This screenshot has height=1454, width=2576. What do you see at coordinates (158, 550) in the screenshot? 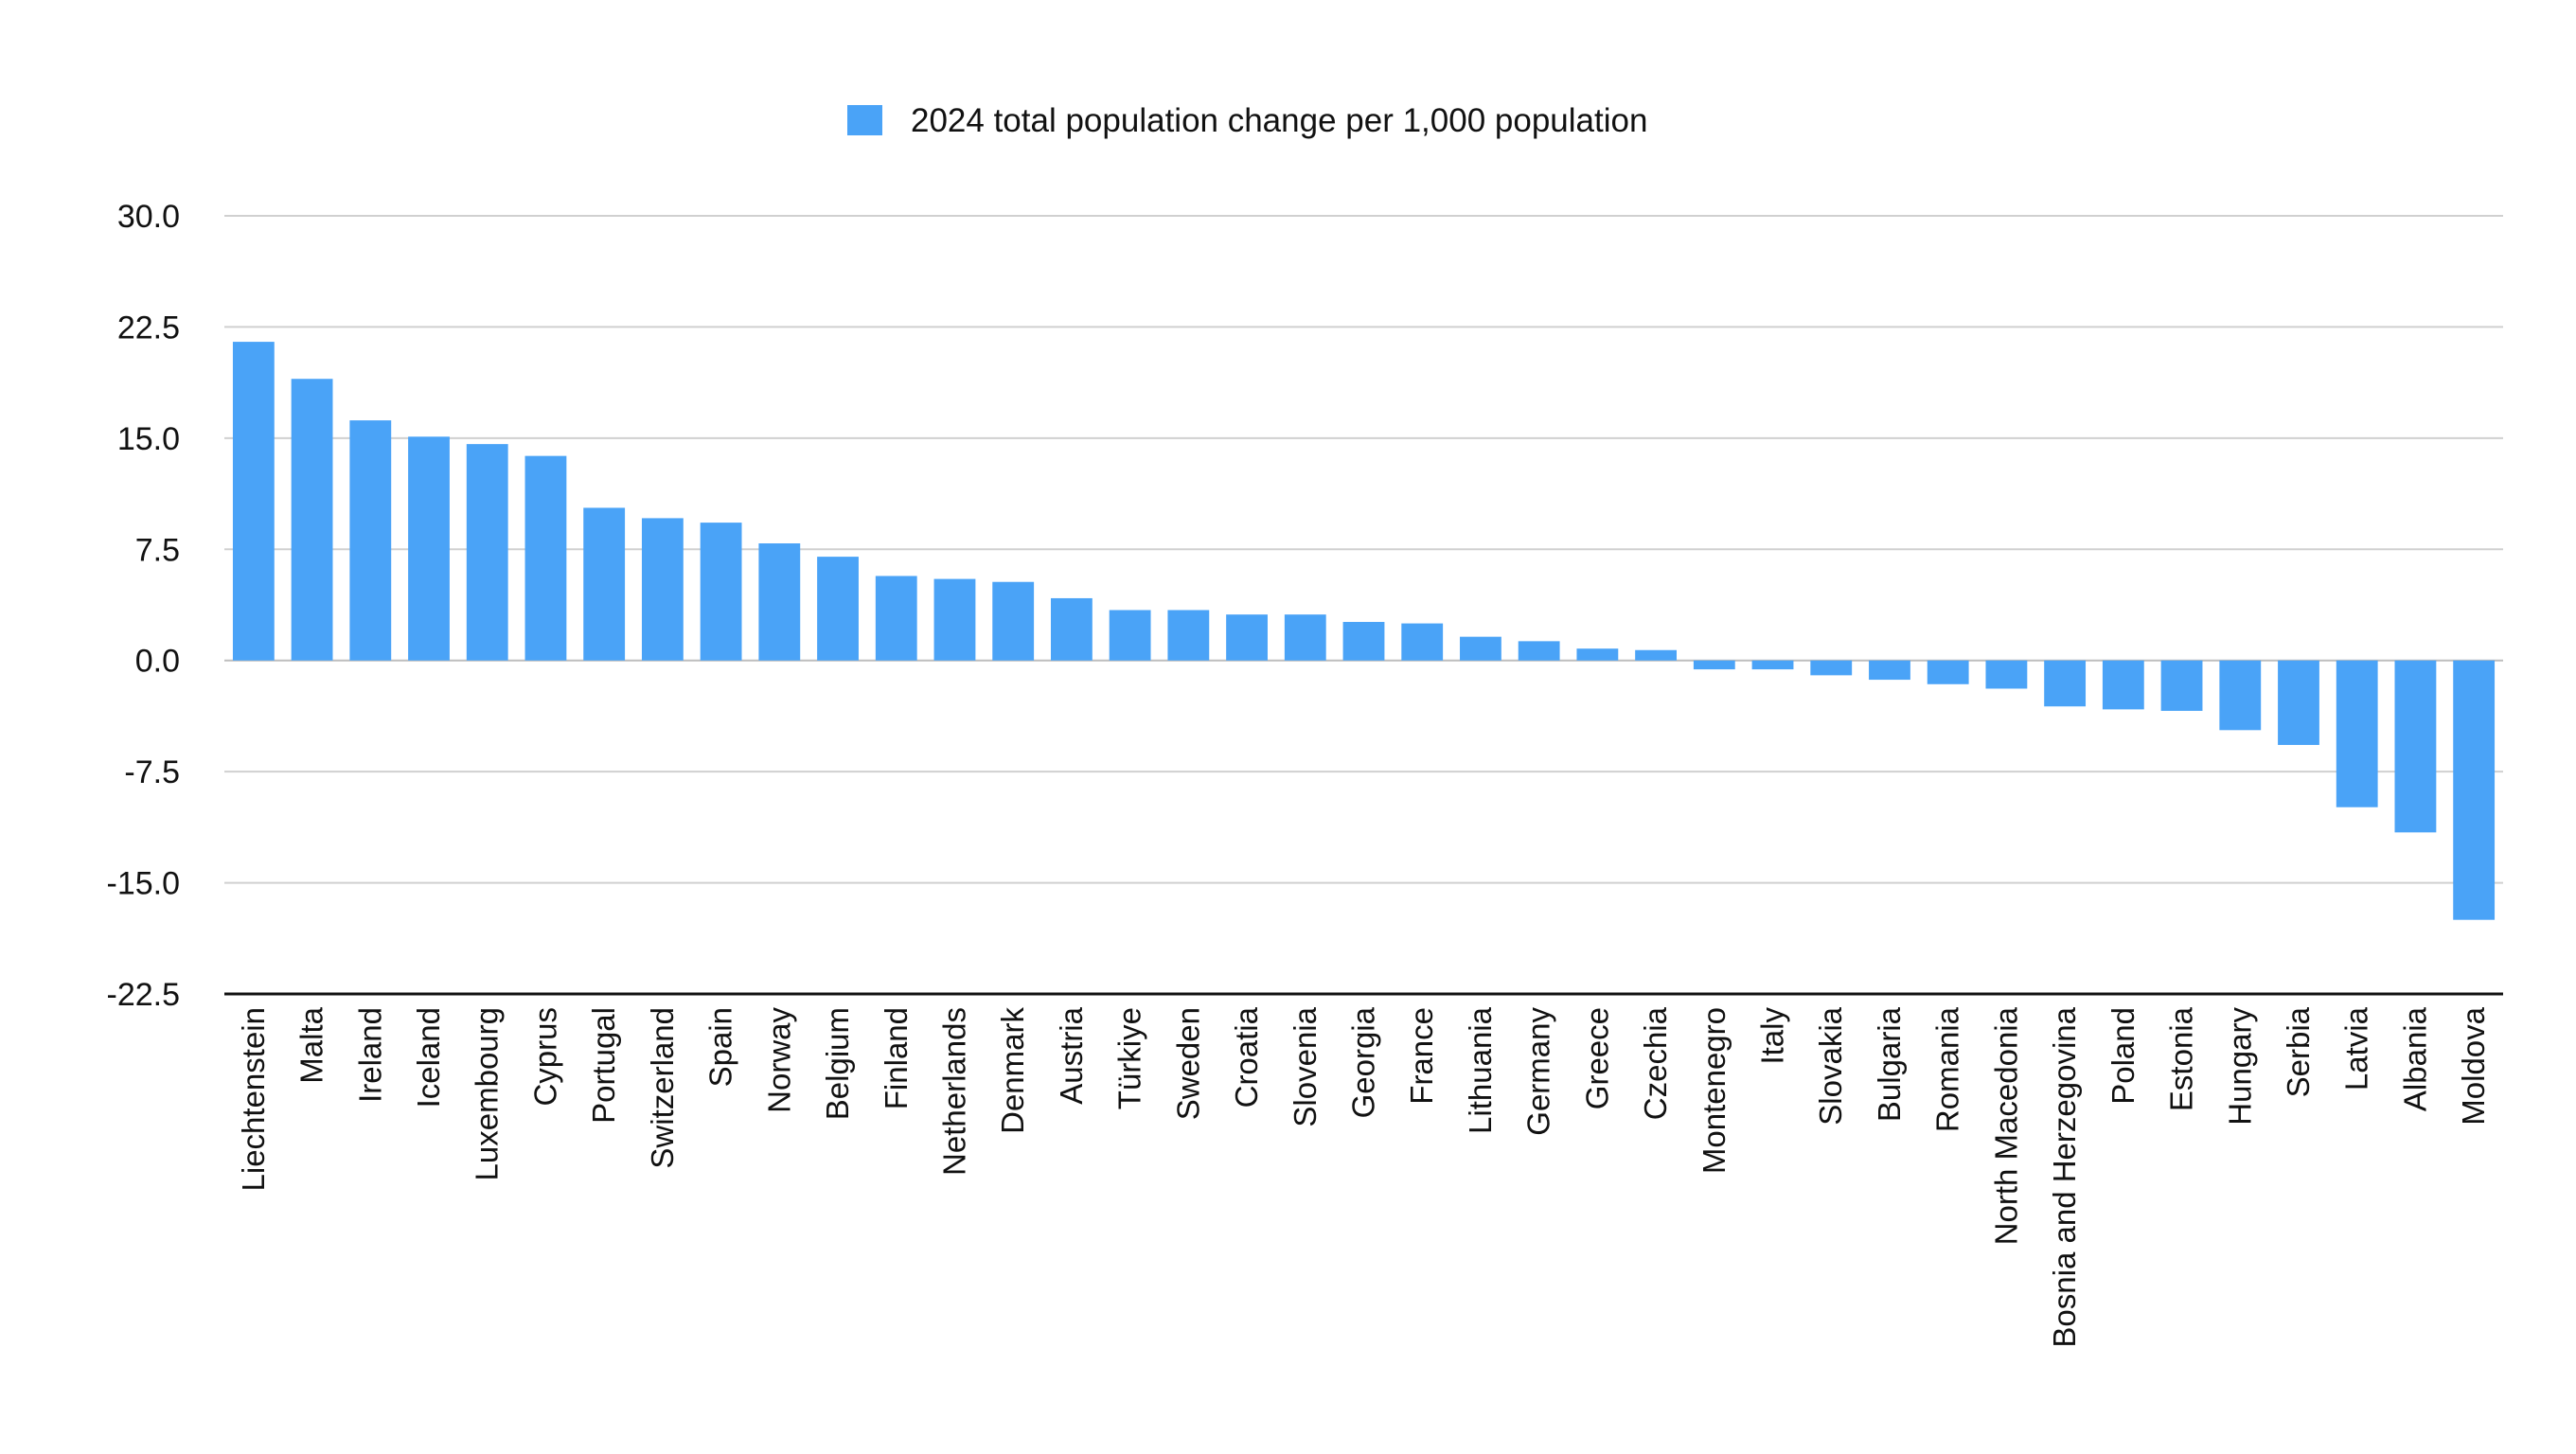
I see `y-tick-label: 7.5` at bounding box center [158, 550].